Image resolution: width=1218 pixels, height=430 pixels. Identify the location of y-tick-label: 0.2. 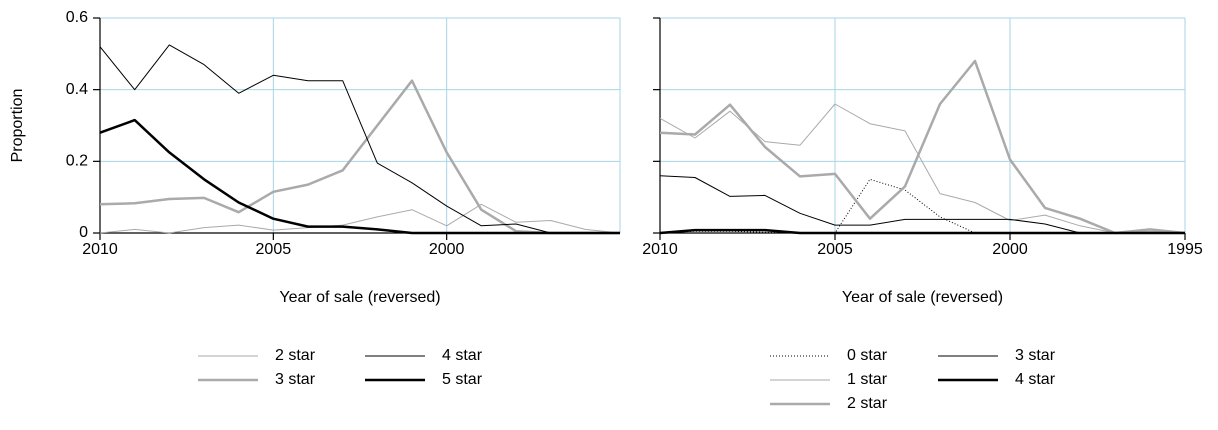
(77, 161).